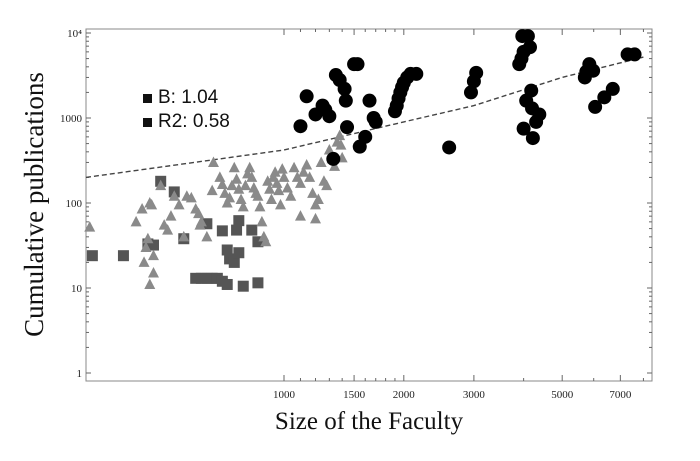  I want to click on legend: B: 1.04 R2: 0.58, so click(186, 110).